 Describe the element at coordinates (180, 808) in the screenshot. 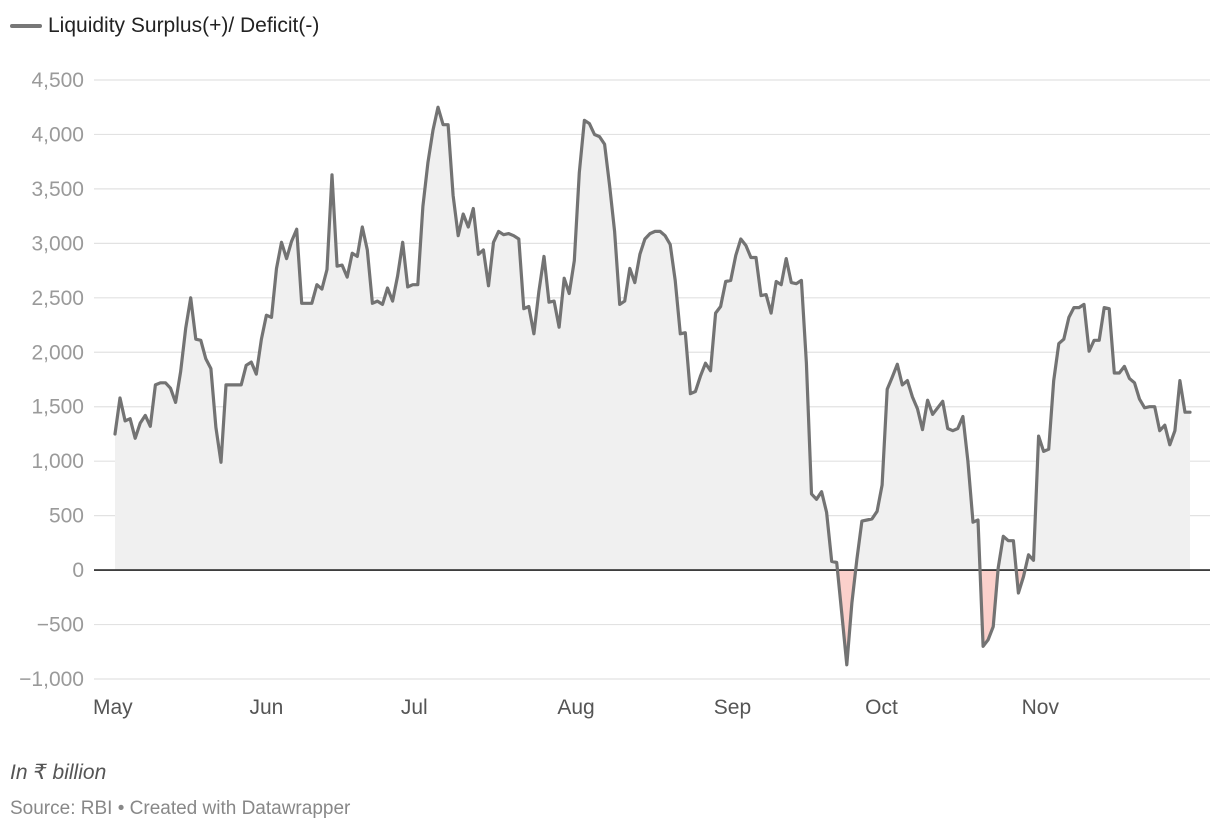

I see `source-credit: Source: RBI • Created with Datawrapper` at that location.